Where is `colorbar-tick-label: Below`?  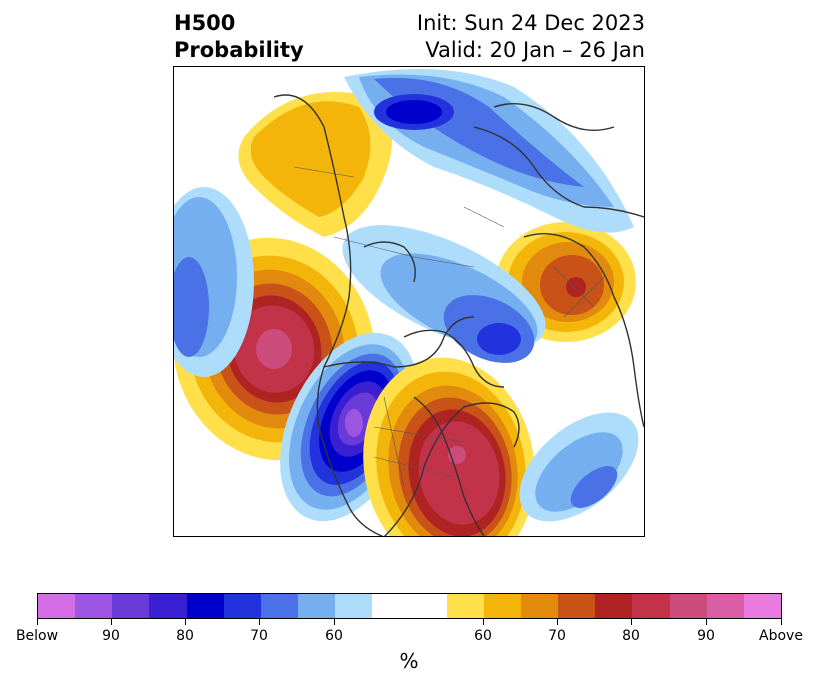
colorbar-tick-label: Below is located at coordinates (37, 636).